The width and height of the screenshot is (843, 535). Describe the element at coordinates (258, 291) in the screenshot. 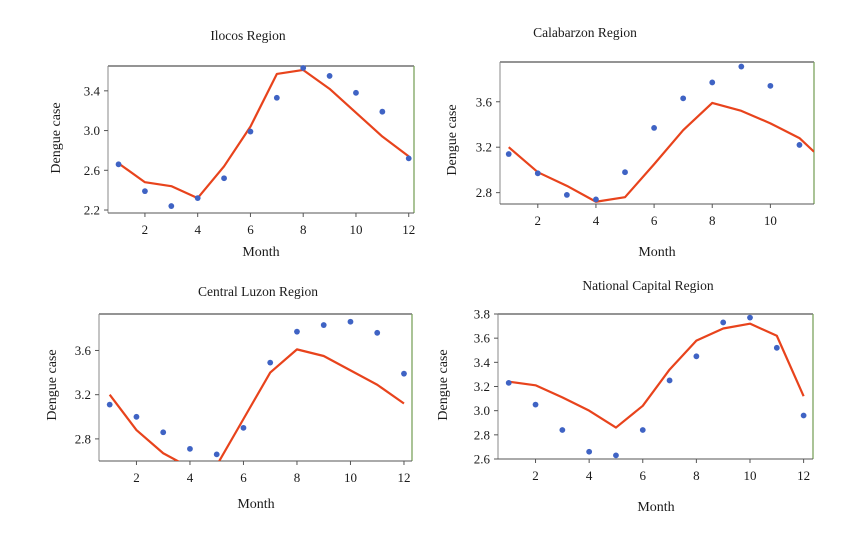

I see `chart-title: Central Luzon Region` at that location.